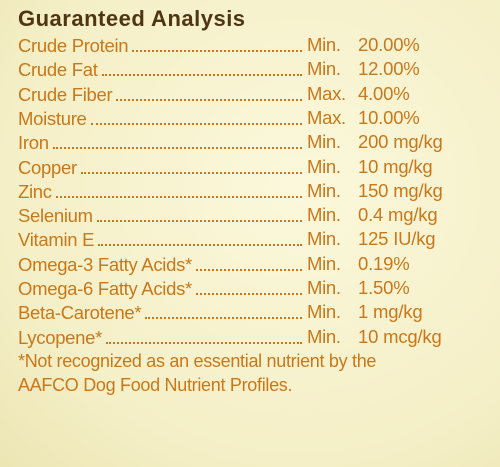 The height and width of the screenshot is (467, 500). Describe the element at coordinates (397, 239) in the screenshot. I see `amount: 125 IU/kg` at that location.